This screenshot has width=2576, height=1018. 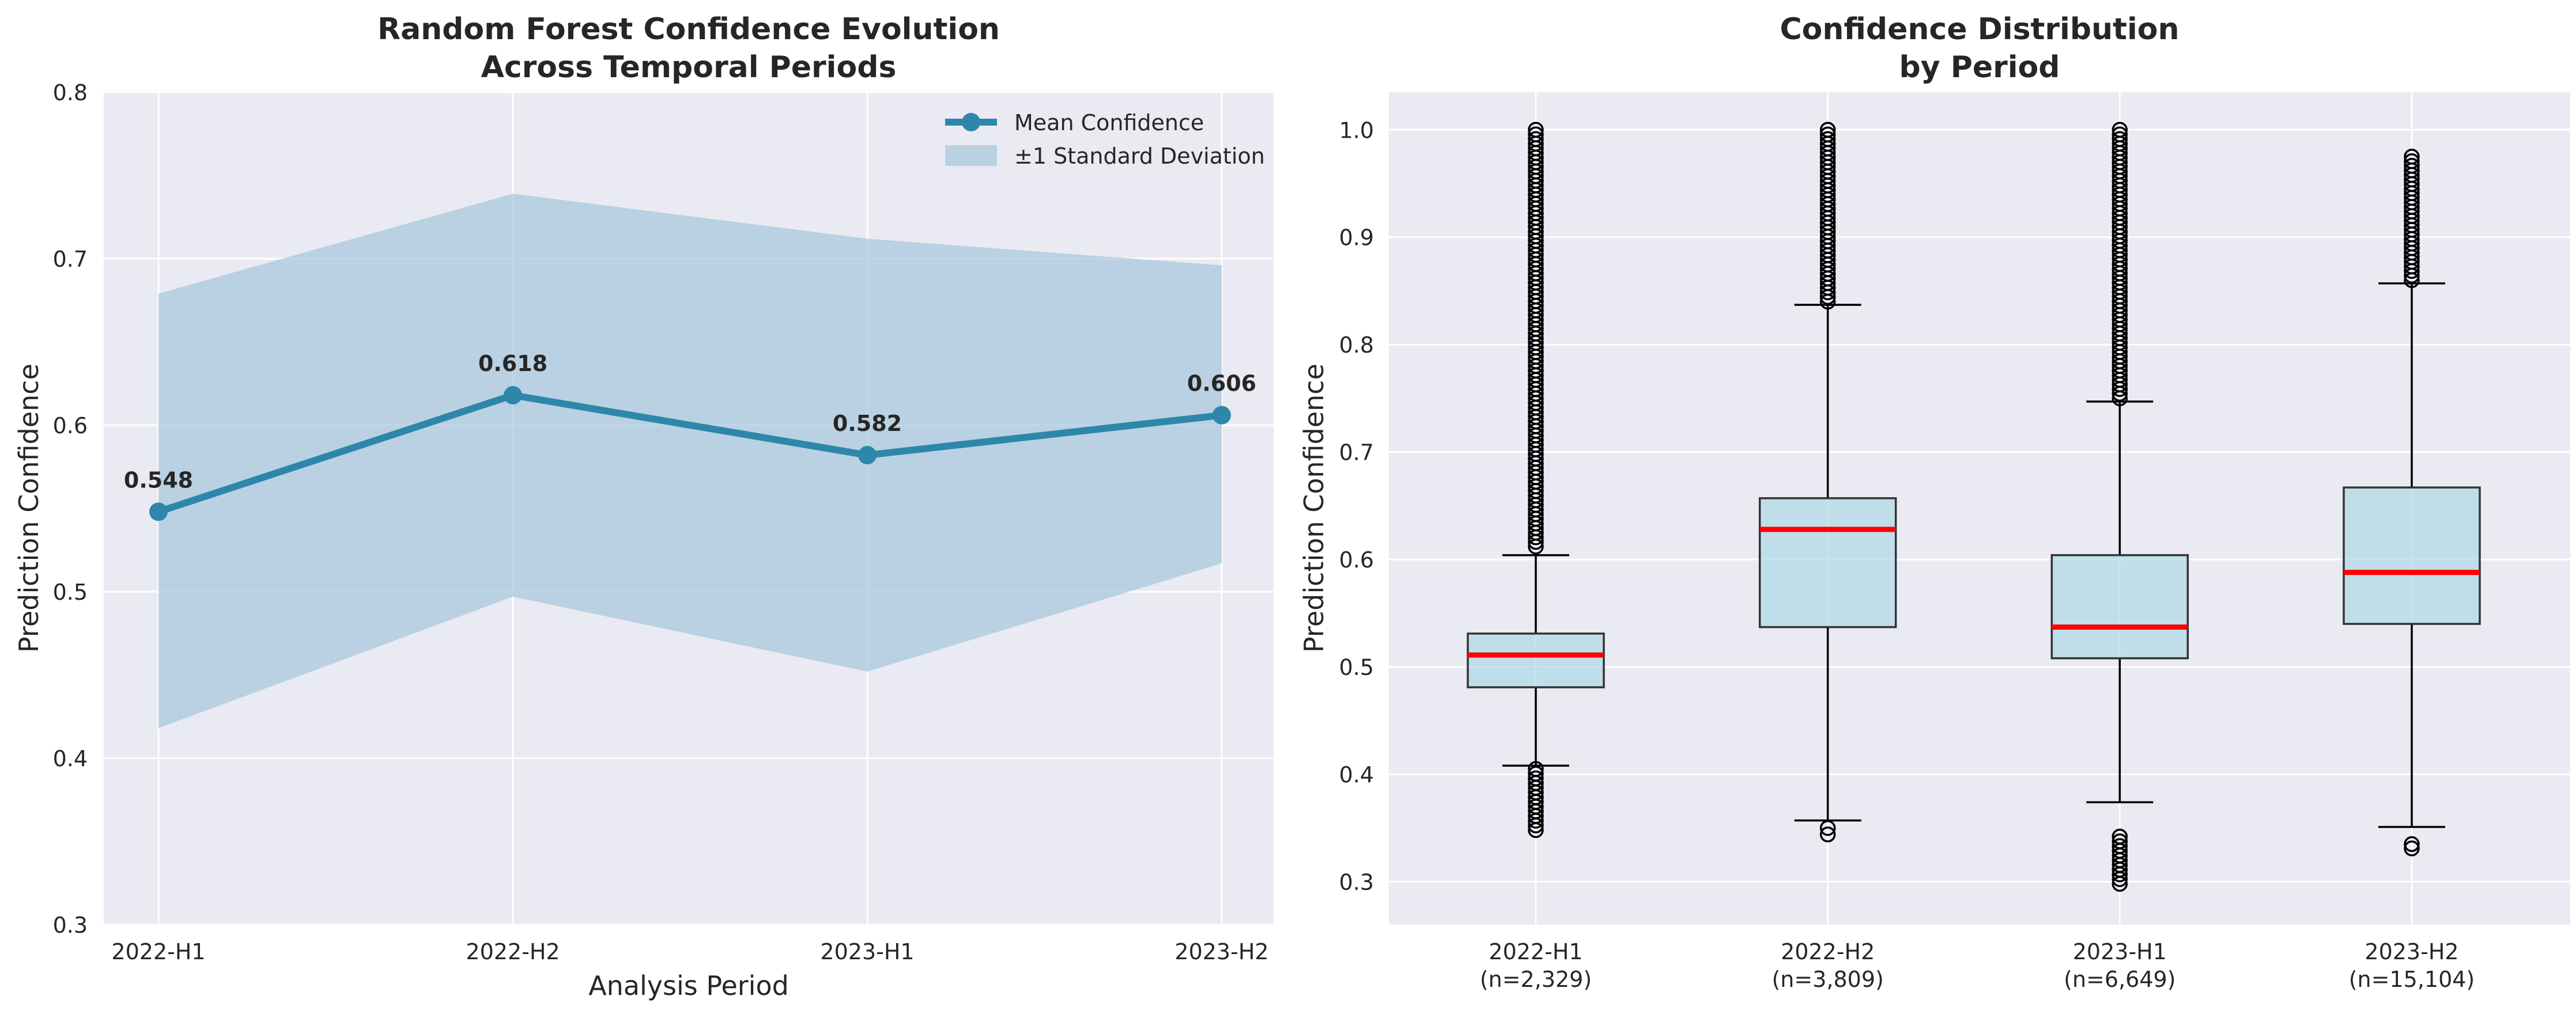 I want to click on line-chart-legend: Mean Confidence ±1 Standard Deviation, so click(x=1105, y=139).